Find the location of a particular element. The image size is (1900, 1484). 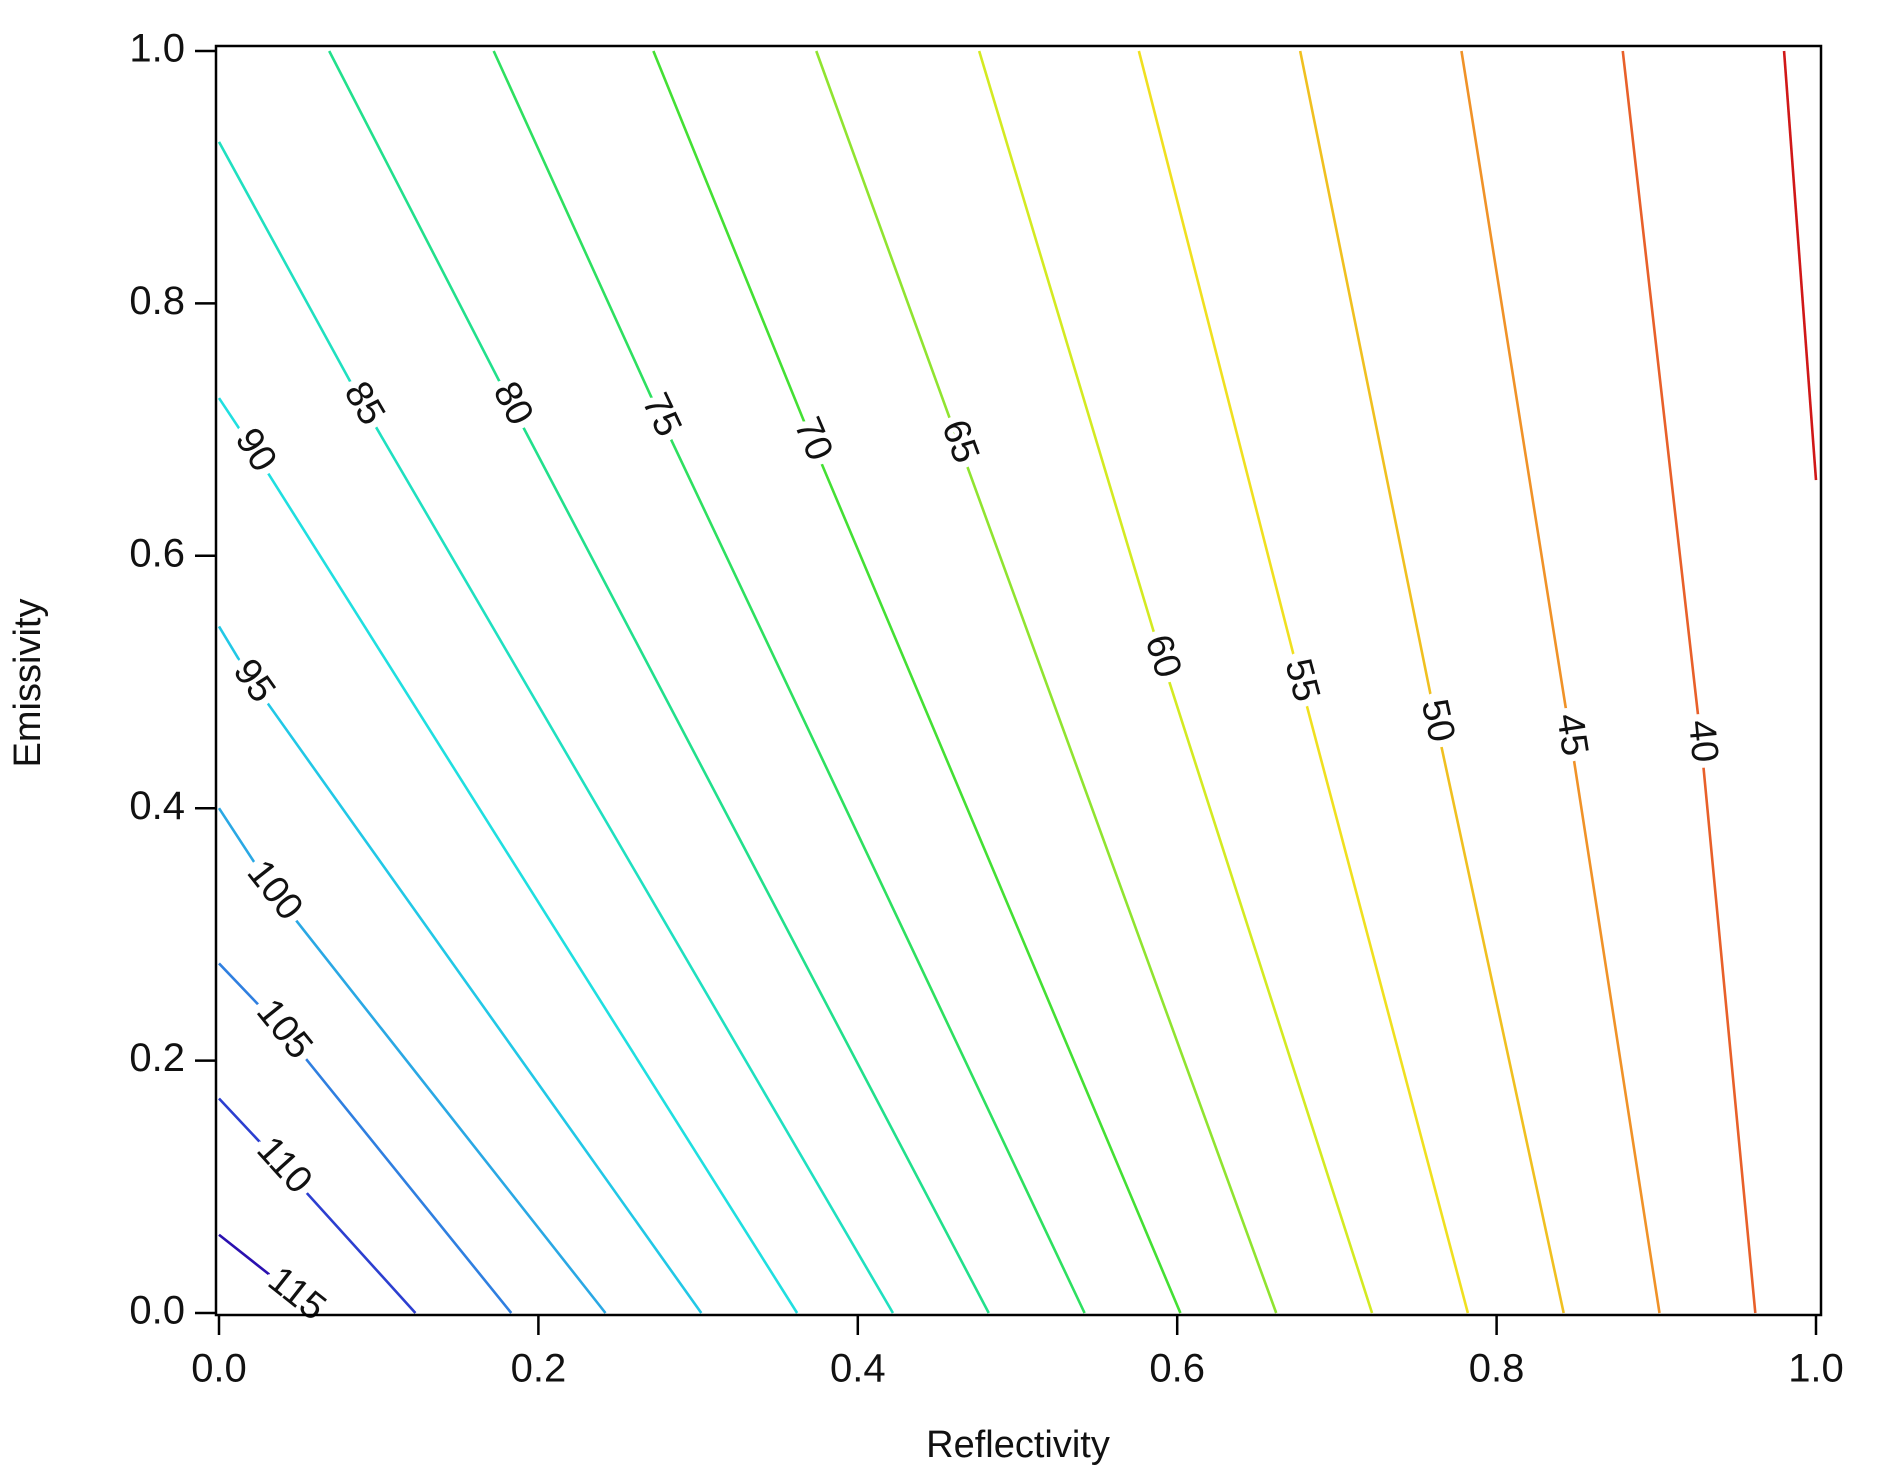

contour-label: 55 is located at coordinates (1301, 680).